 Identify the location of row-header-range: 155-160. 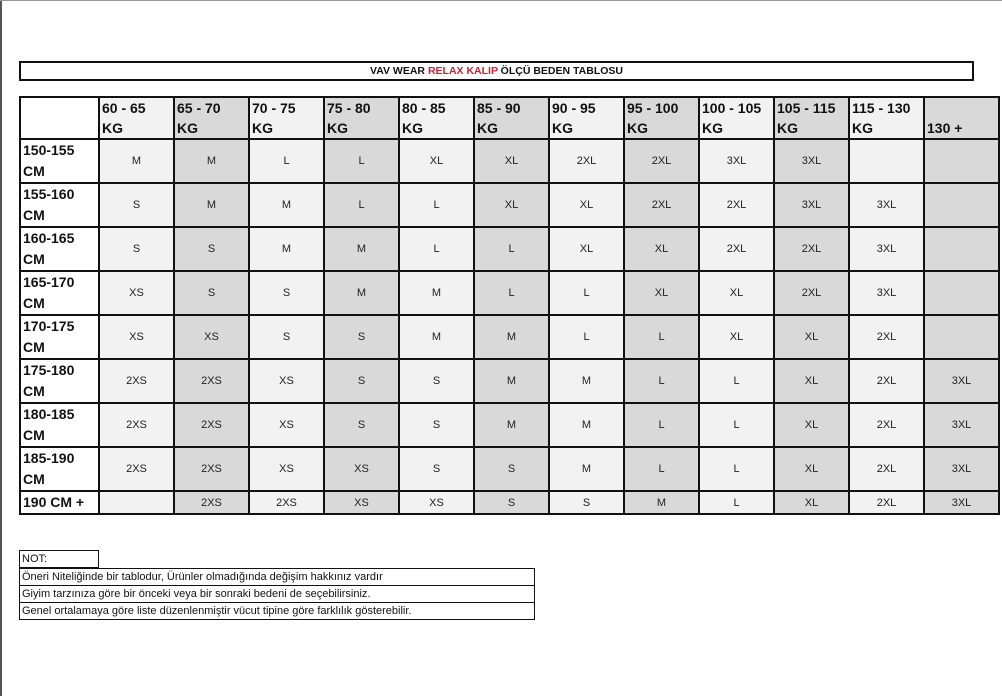
(49, 194).